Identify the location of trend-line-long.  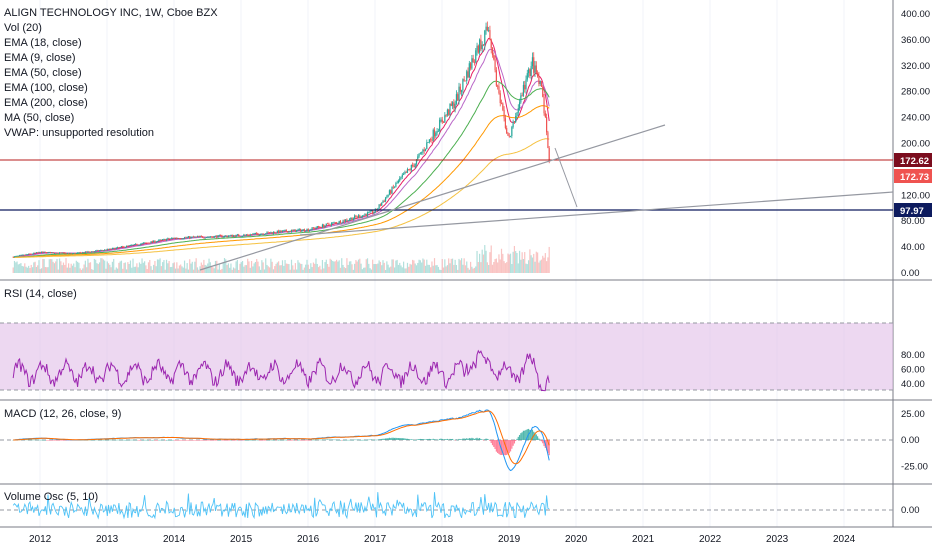
(596, 213).